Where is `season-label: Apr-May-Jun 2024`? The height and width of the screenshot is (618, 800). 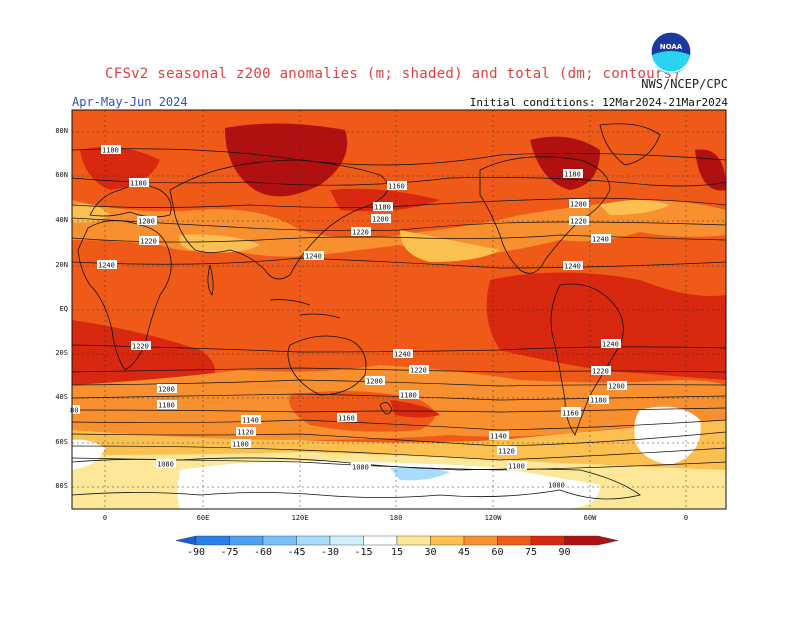 season-label: Apr-May-Jun 2024 is located at coordinates (130, 102).